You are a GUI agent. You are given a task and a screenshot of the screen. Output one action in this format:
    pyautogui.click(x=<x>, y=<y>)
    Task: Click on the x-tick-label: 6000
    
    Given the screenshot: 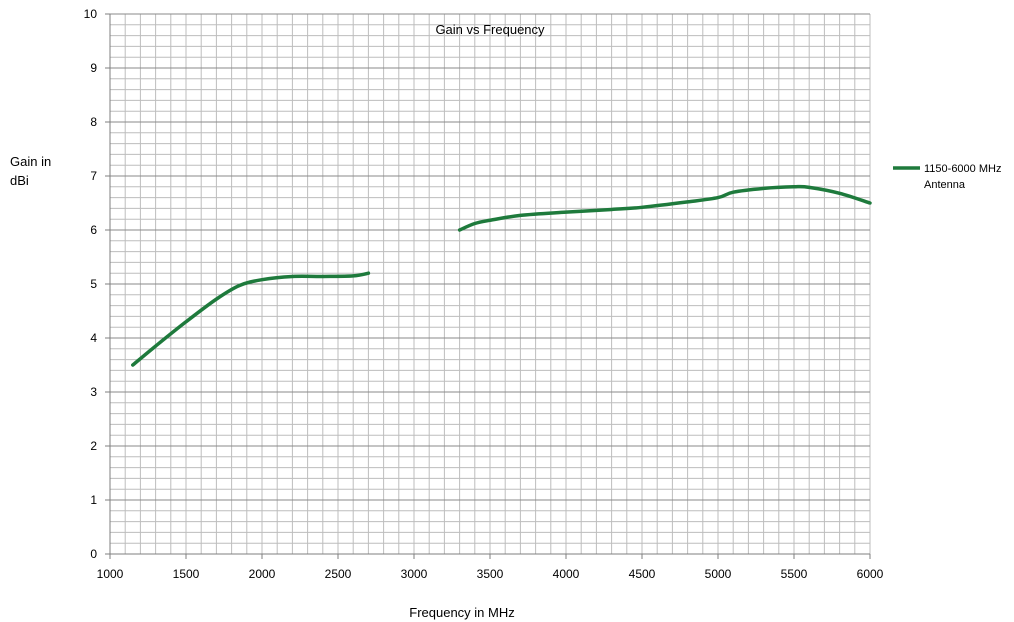 What is the action you would take?
    pyautogui.click(x=870, y=574)
    